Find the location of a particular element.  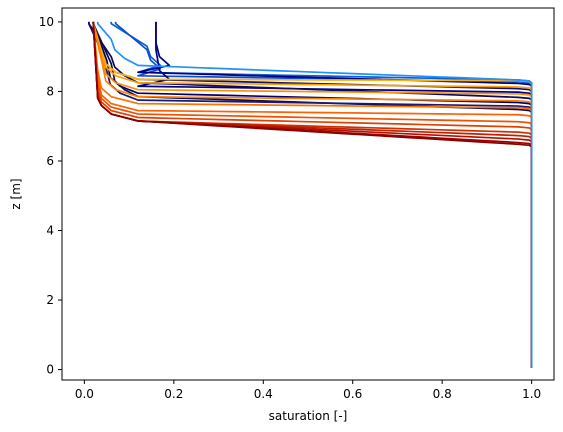

x-tick-label: 0.8 is located at coordinates (442, 394).